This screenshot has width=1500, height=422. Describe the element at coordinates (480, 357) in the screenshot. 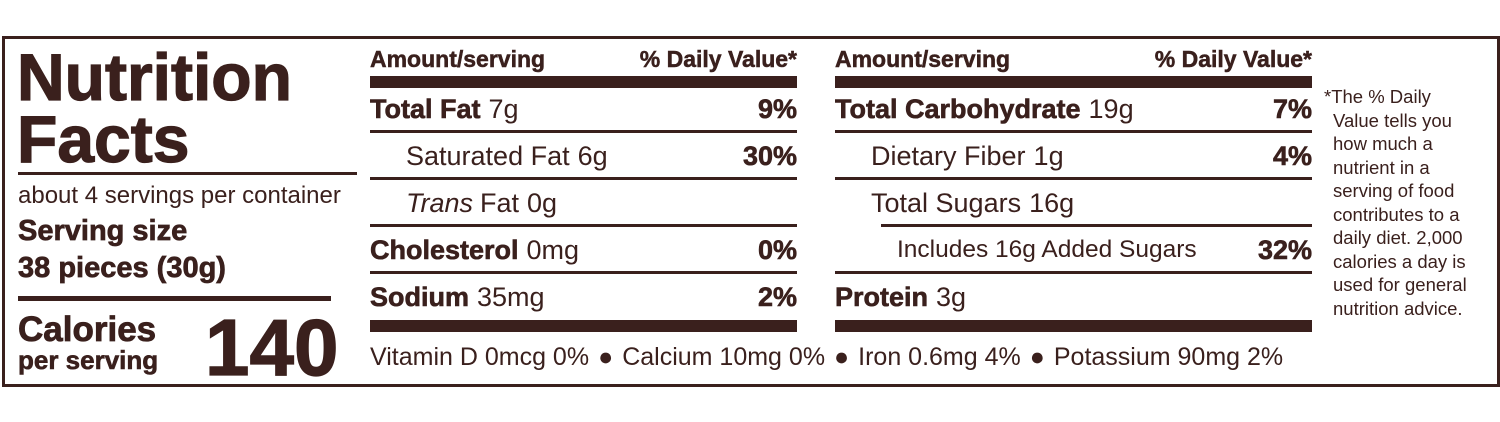

I see `vitamin: Vitamin D 0mcg 0%` at that location.